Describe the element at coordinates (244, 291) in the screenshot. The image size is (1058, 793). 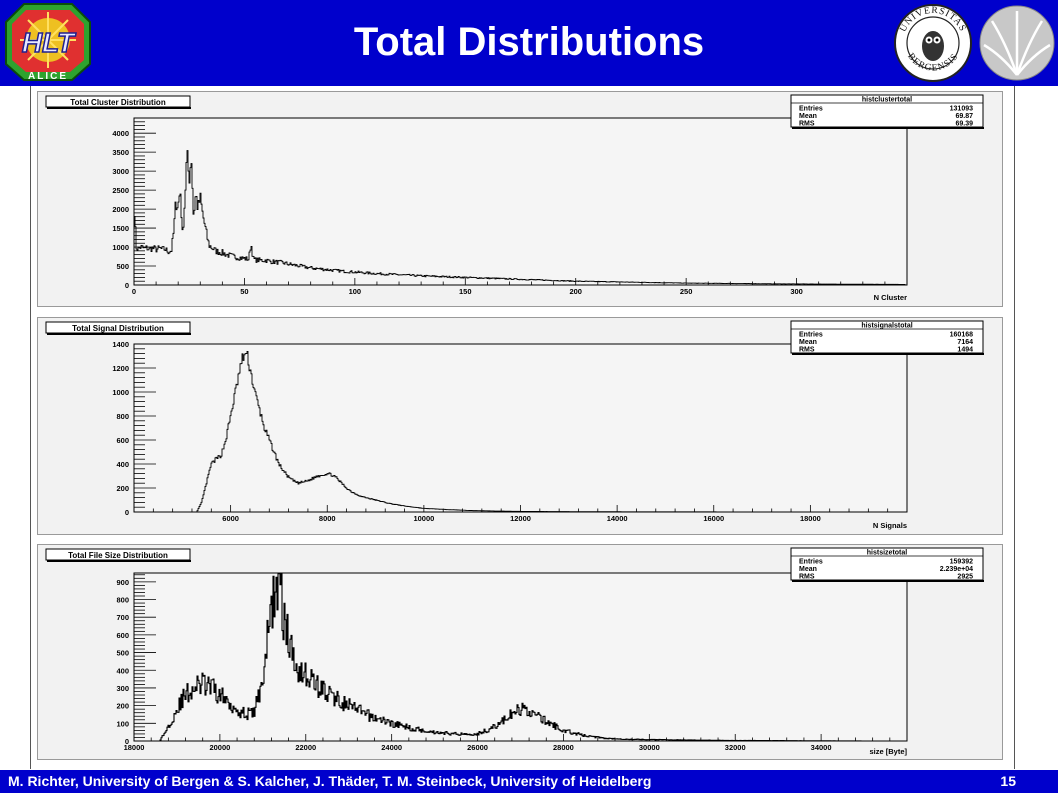
I see `x-tick-label: 50` at that location.